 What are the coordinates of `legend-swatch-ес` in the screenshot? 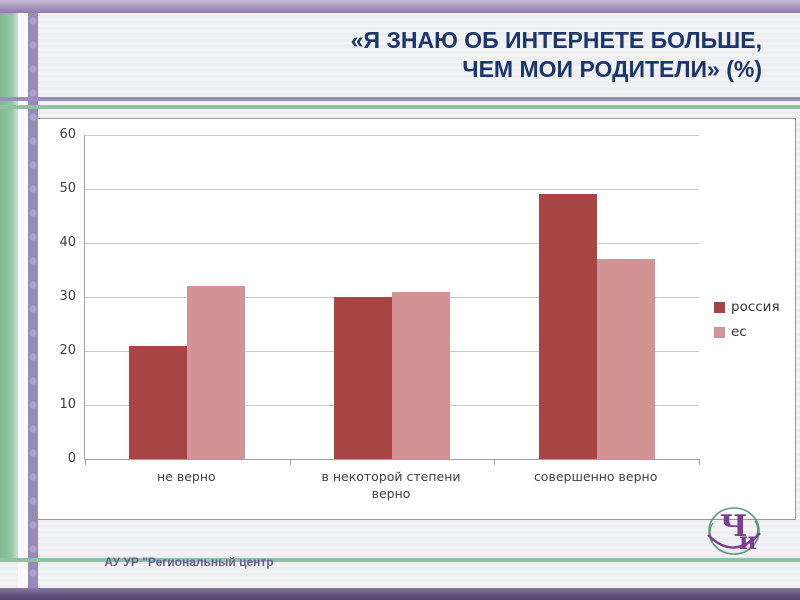 It's located at (719, 332).